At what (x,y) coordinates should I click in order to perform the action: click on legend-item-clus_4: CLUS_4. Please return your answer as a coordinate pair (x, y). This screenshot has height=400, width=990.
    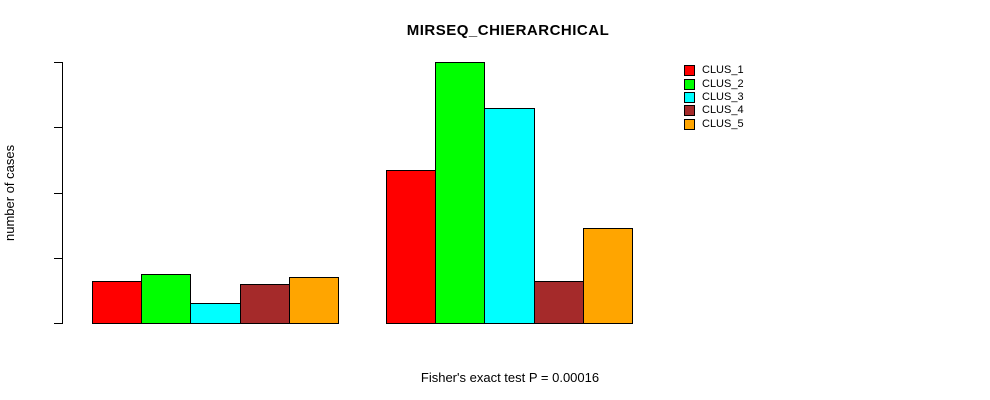
    Looking at the image, I should click on (714, 110).